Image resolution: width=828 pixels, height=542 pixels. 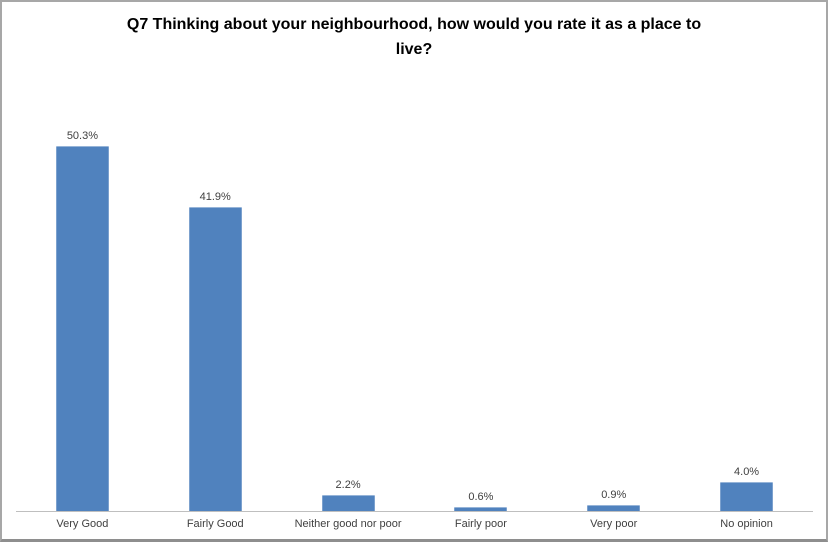 What do you see at coordinates (480, 293) in the screenshot?
I see `bar-slot: 0.6%` at bounding box center [480, 293].